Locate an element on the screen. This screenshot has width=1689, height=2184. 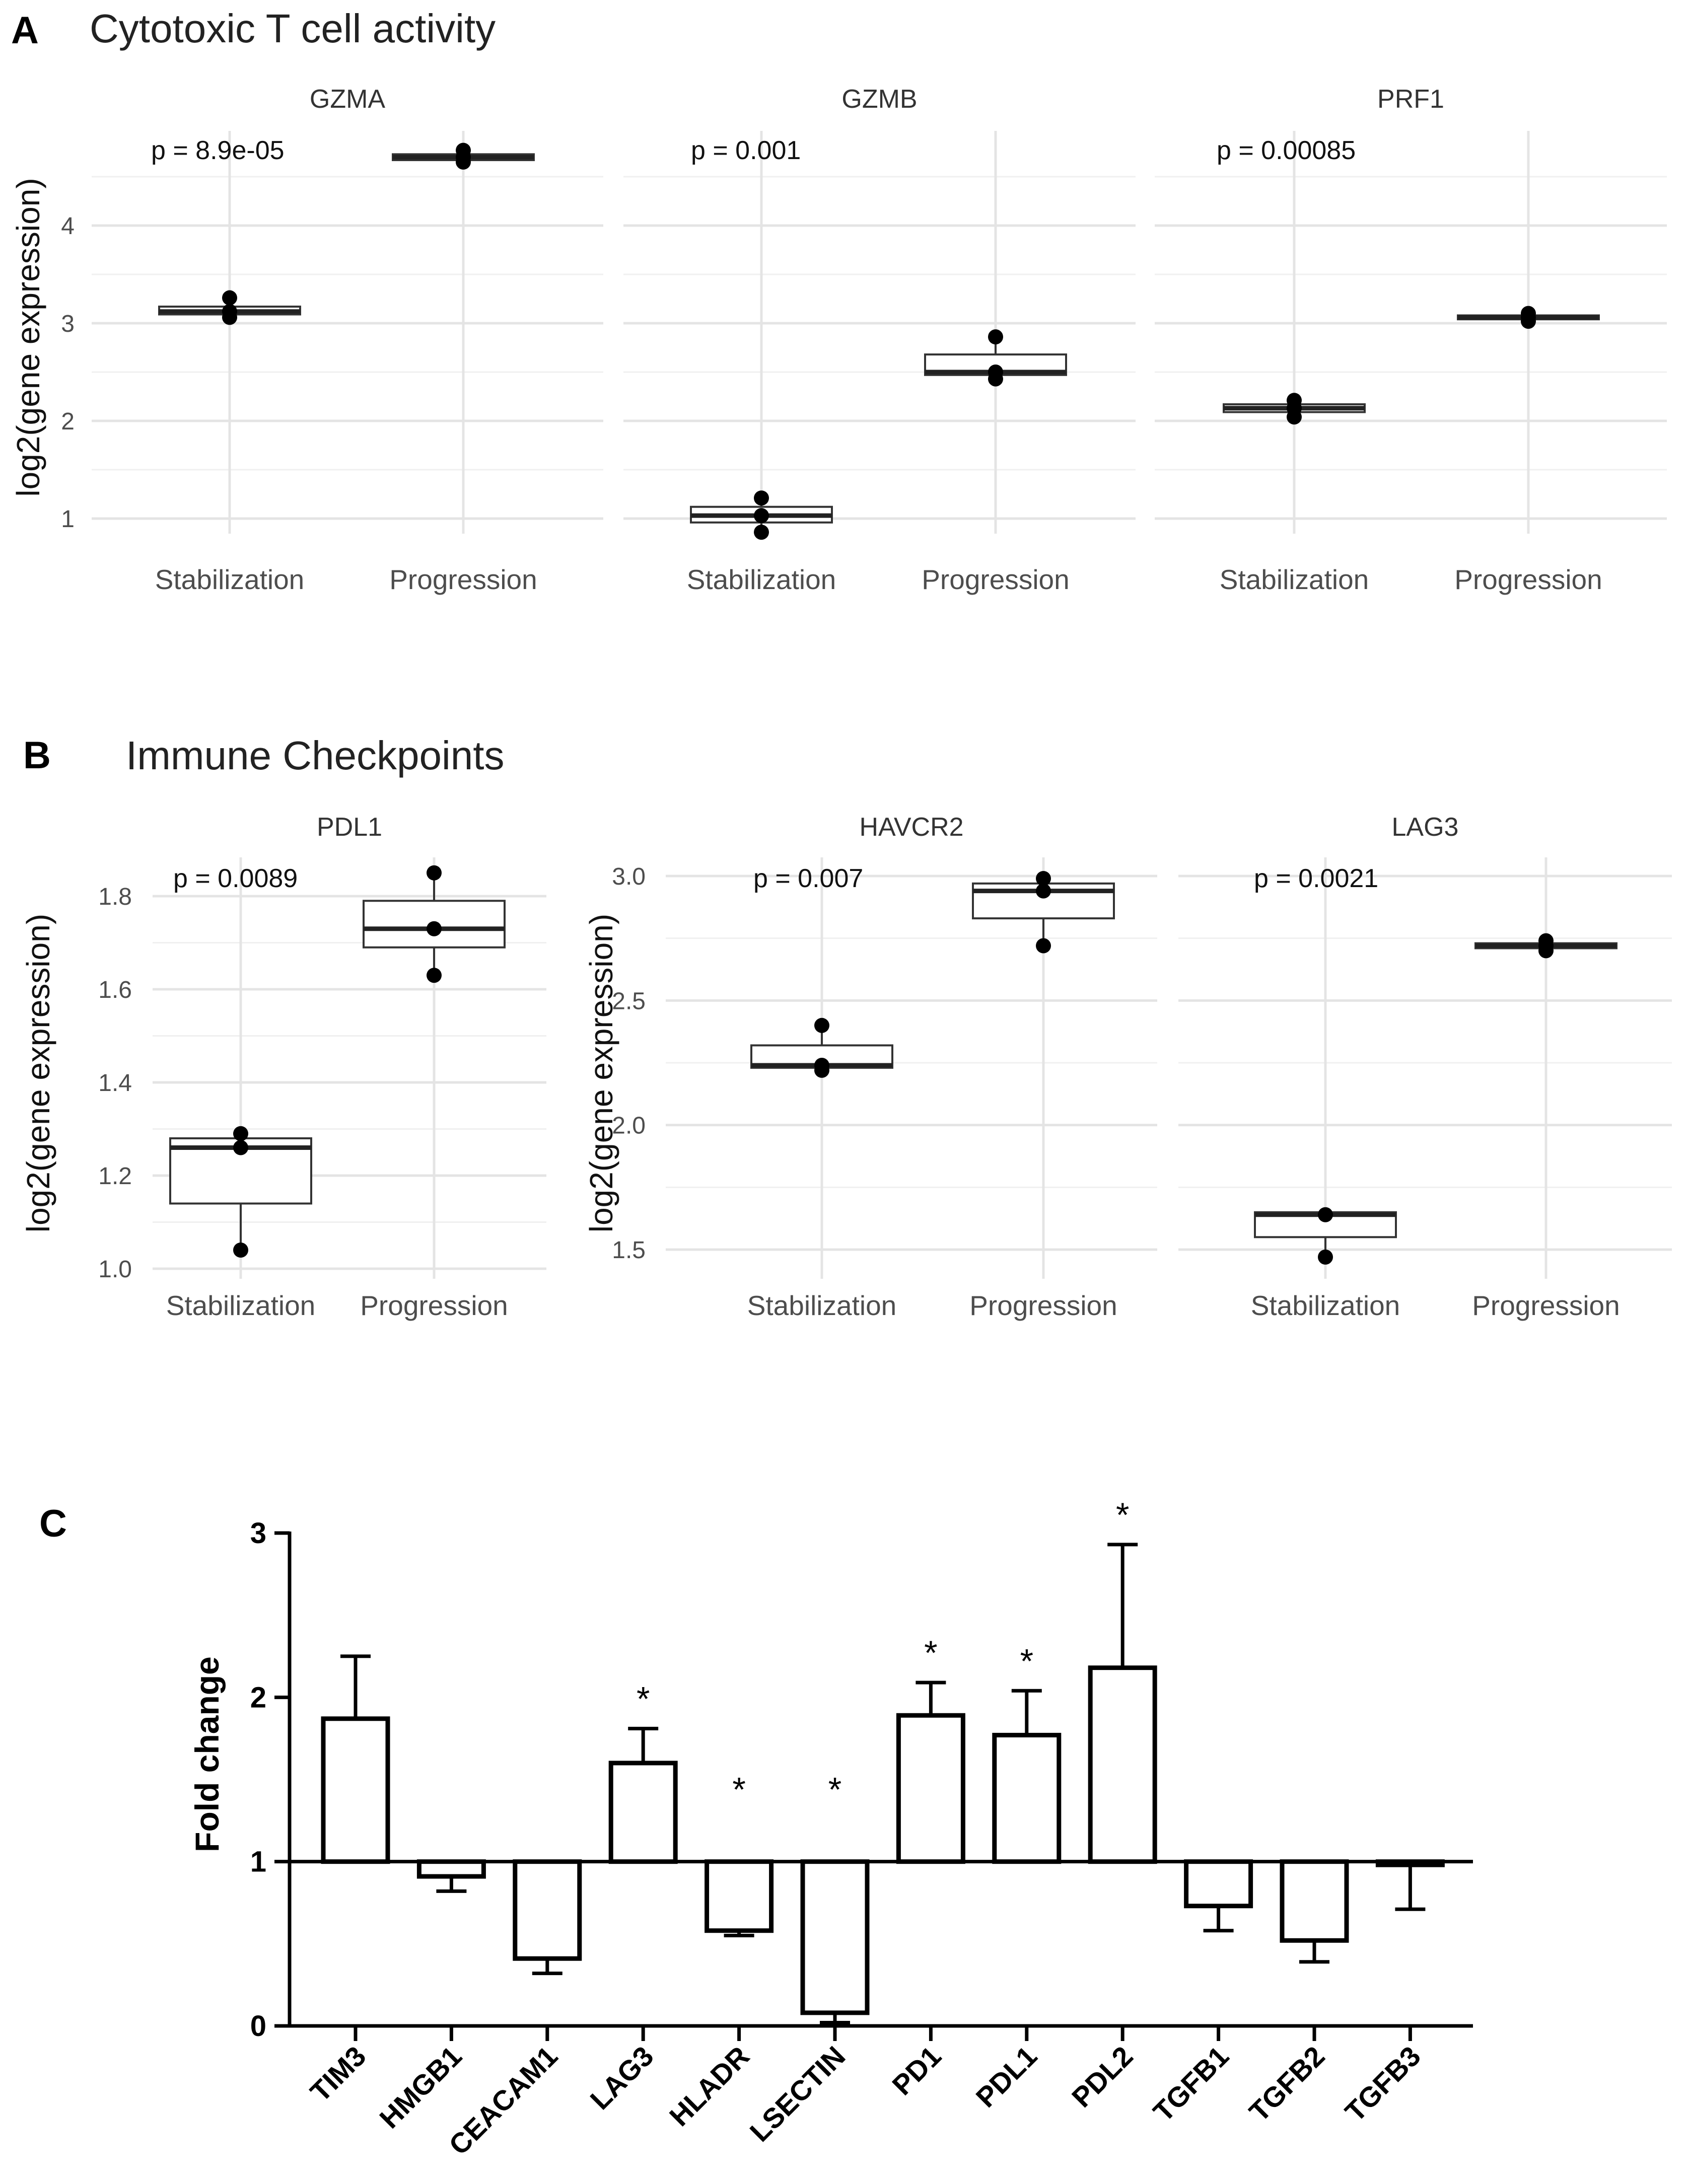
facet-title: HAVCR2 is located at coordinates (911, 827).